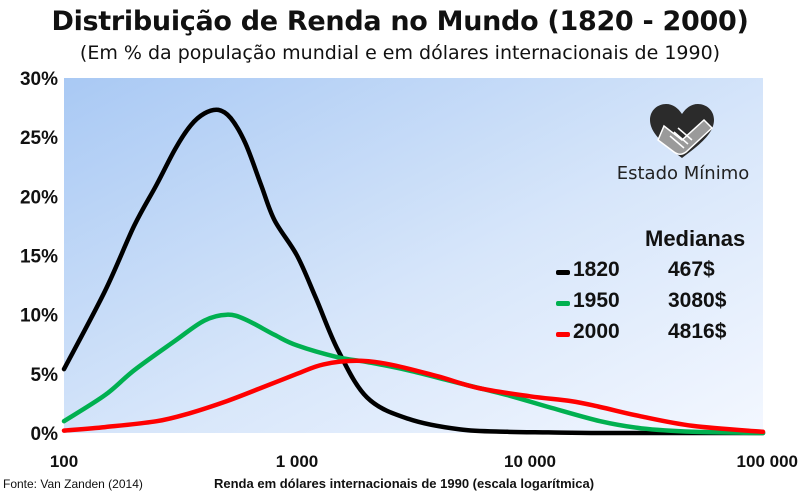  Describe the element at coordinates (45, 375) in the screenshot. I see `y-tick-label: 5%` at that location.